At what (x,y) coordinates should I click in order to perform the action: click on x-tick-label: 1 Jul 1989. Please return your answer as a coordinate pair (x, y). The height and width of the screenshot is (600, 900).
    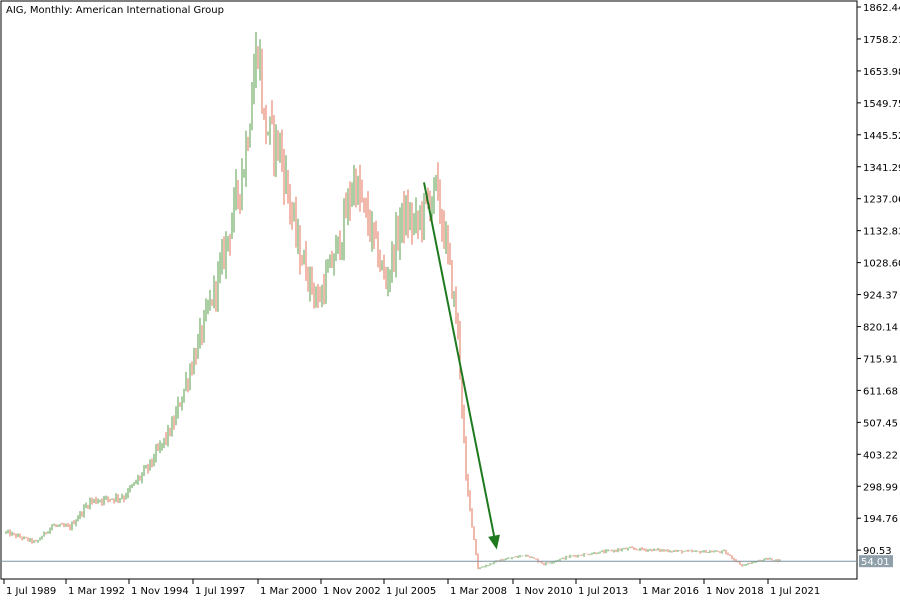
    Looking at the image, I should click on (31, 591).